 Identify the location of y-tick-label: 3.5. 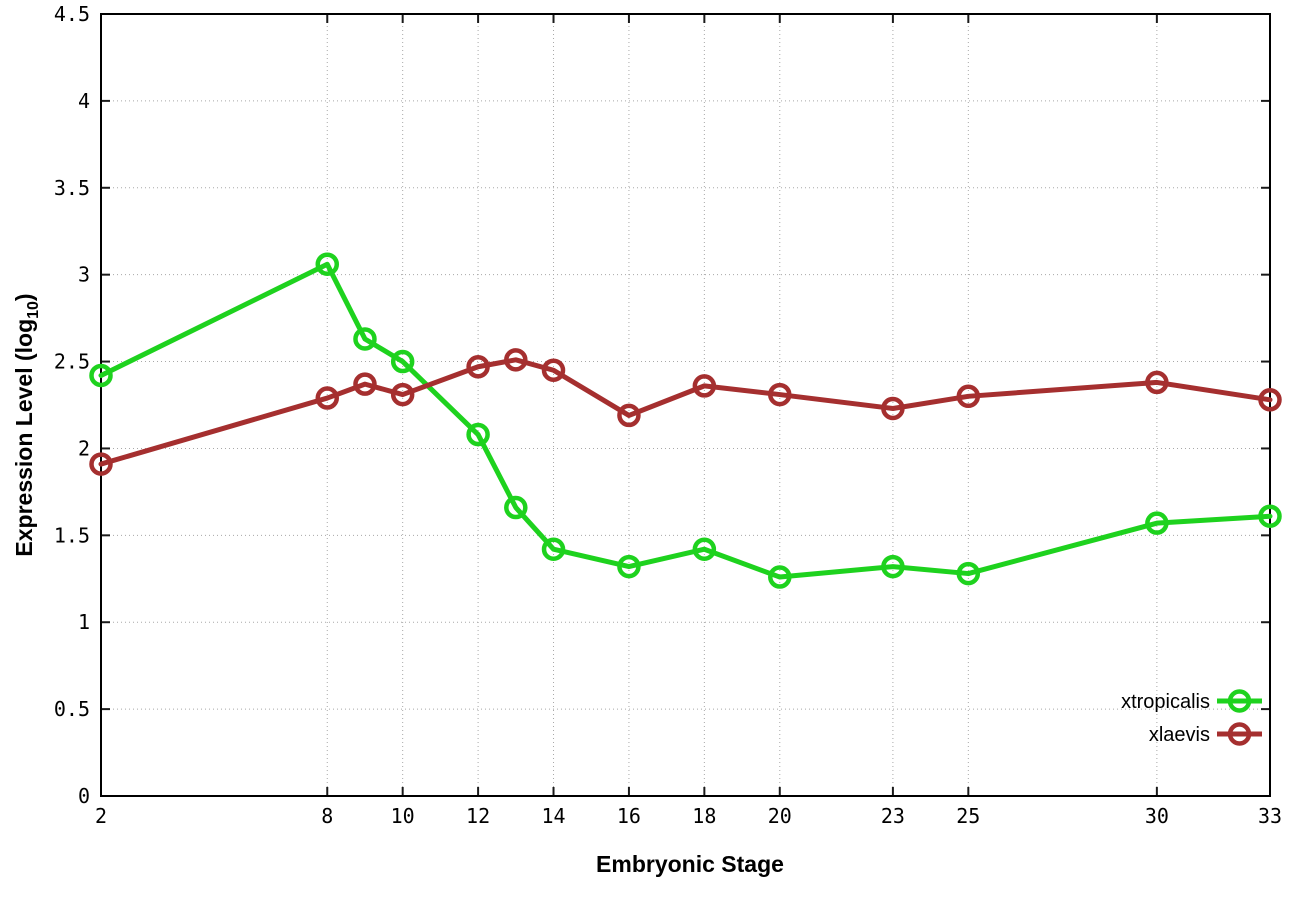
(72, 188).